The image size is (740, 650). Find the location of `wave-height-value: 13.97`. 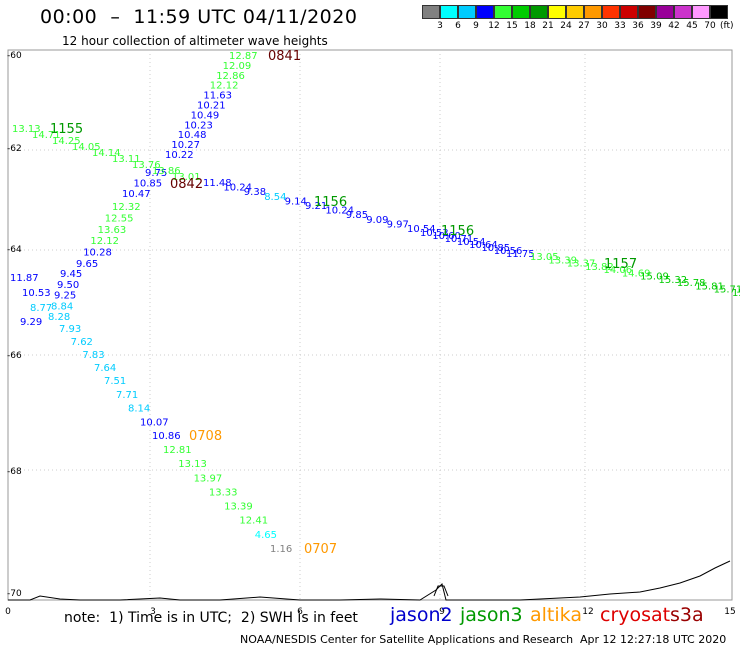

wave-height-value: 13.97 is located at coordinates (208, 478).